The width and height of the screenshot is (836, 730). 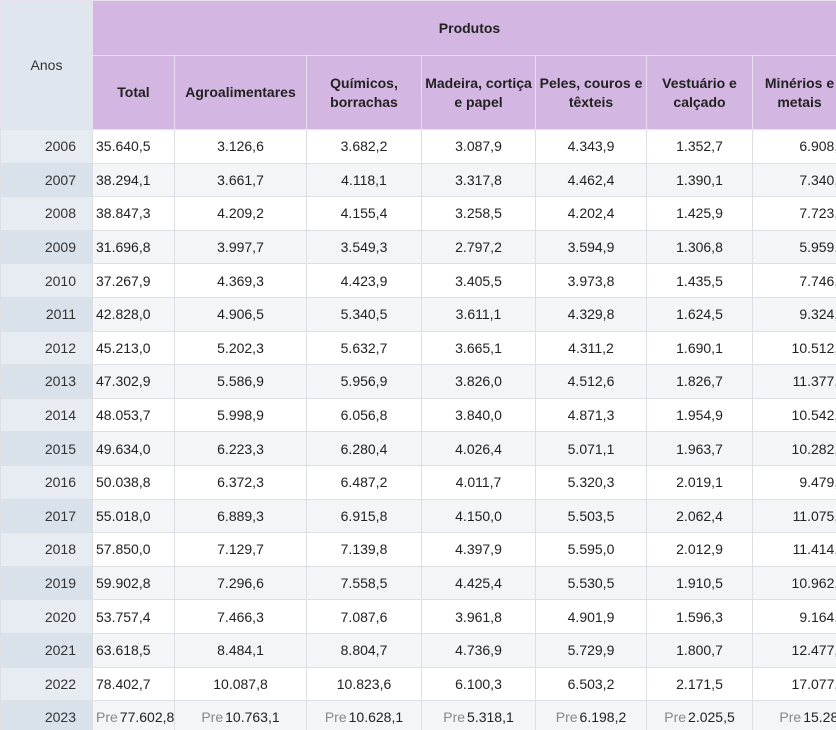 I want to click on cell-value: 2.012,9, so click(x=699, y=549).